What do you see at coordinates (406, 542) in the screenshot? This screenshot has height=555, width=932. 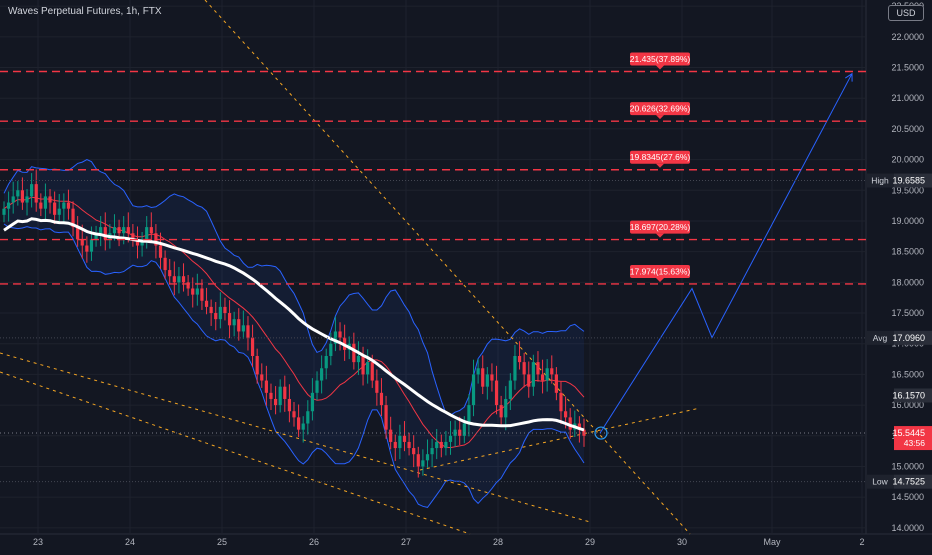 I see `x-tick-label: 27` at bounding box center [406, 542].